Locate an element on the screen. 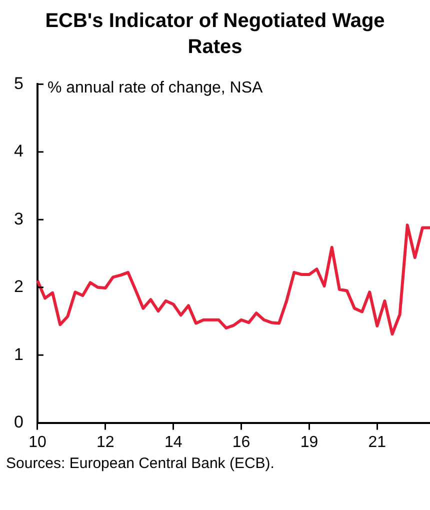 This screenshot has height=510, width=430. x-tick-label: 10 is located at coordinates (37, 442).